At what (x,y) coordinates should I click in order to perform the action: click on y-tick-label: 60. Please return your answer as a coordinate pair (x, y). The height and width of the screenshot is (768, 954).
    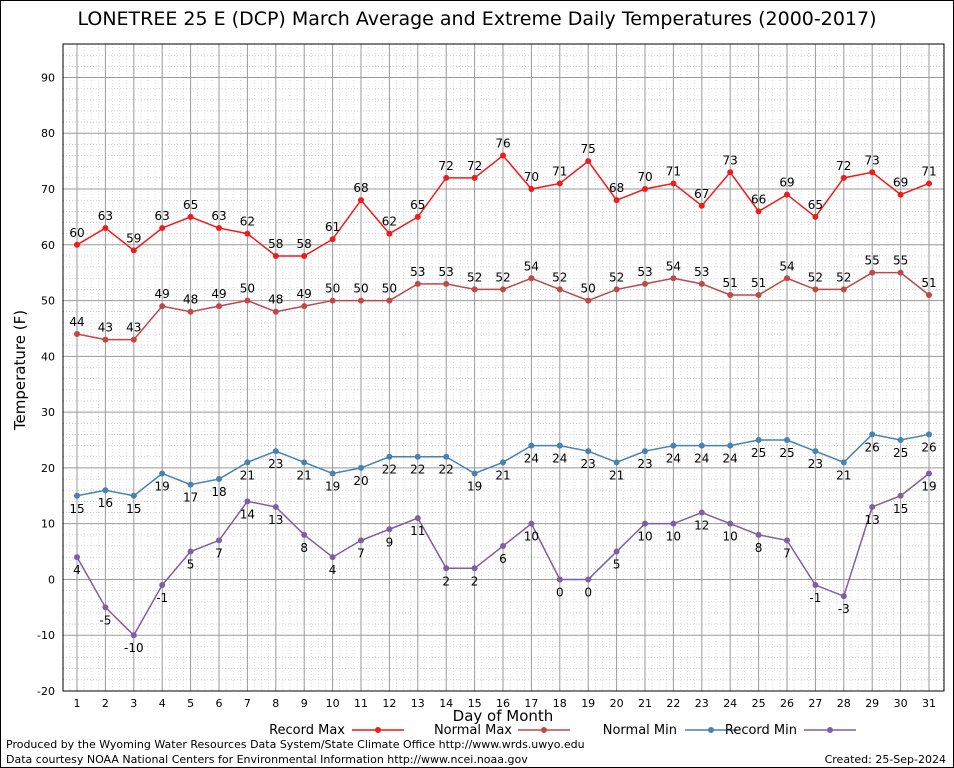
    Looking at the image, I should click on (48, 245).